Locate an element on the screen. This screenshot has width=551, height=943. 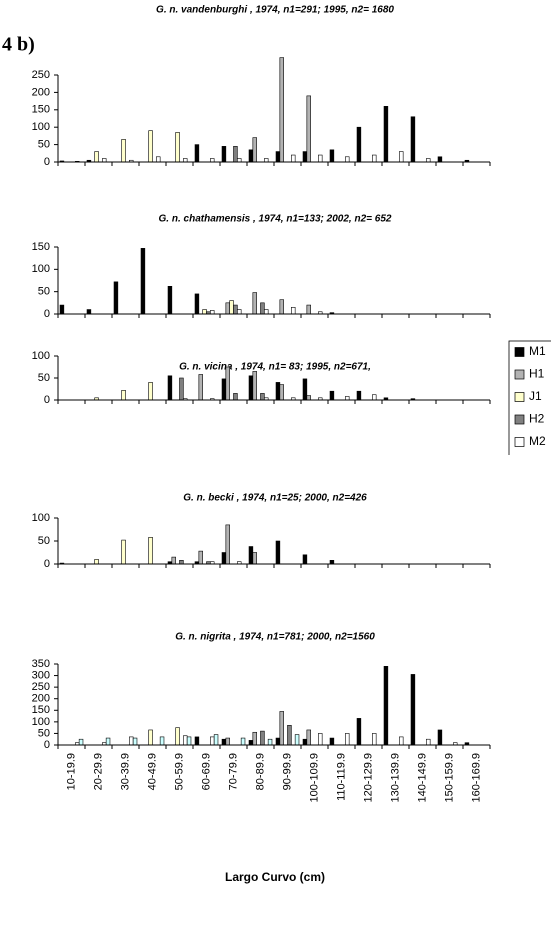
y-tick-label: 350 is located at coordinates (41, 664).